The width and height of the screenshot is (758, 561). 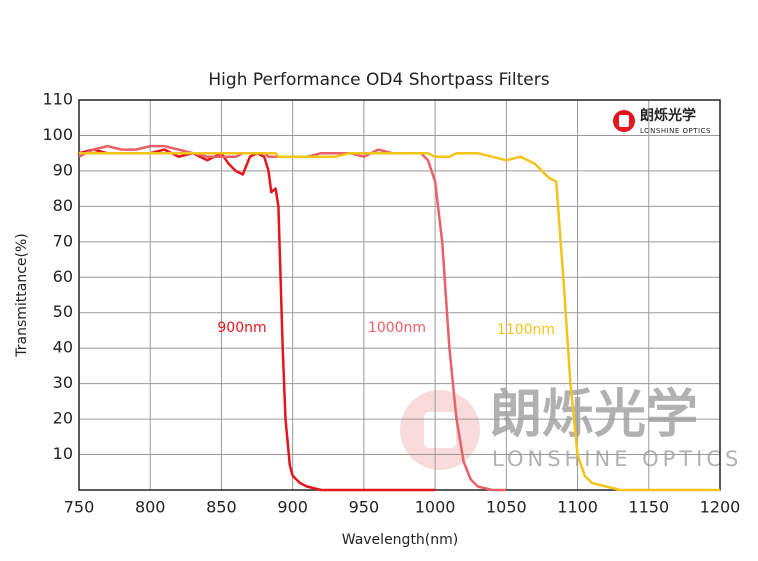 What do you see at coordinates (63, 311) in the screenshot?
I see `y-tick-label: 50` at bounding box center [63, 311].